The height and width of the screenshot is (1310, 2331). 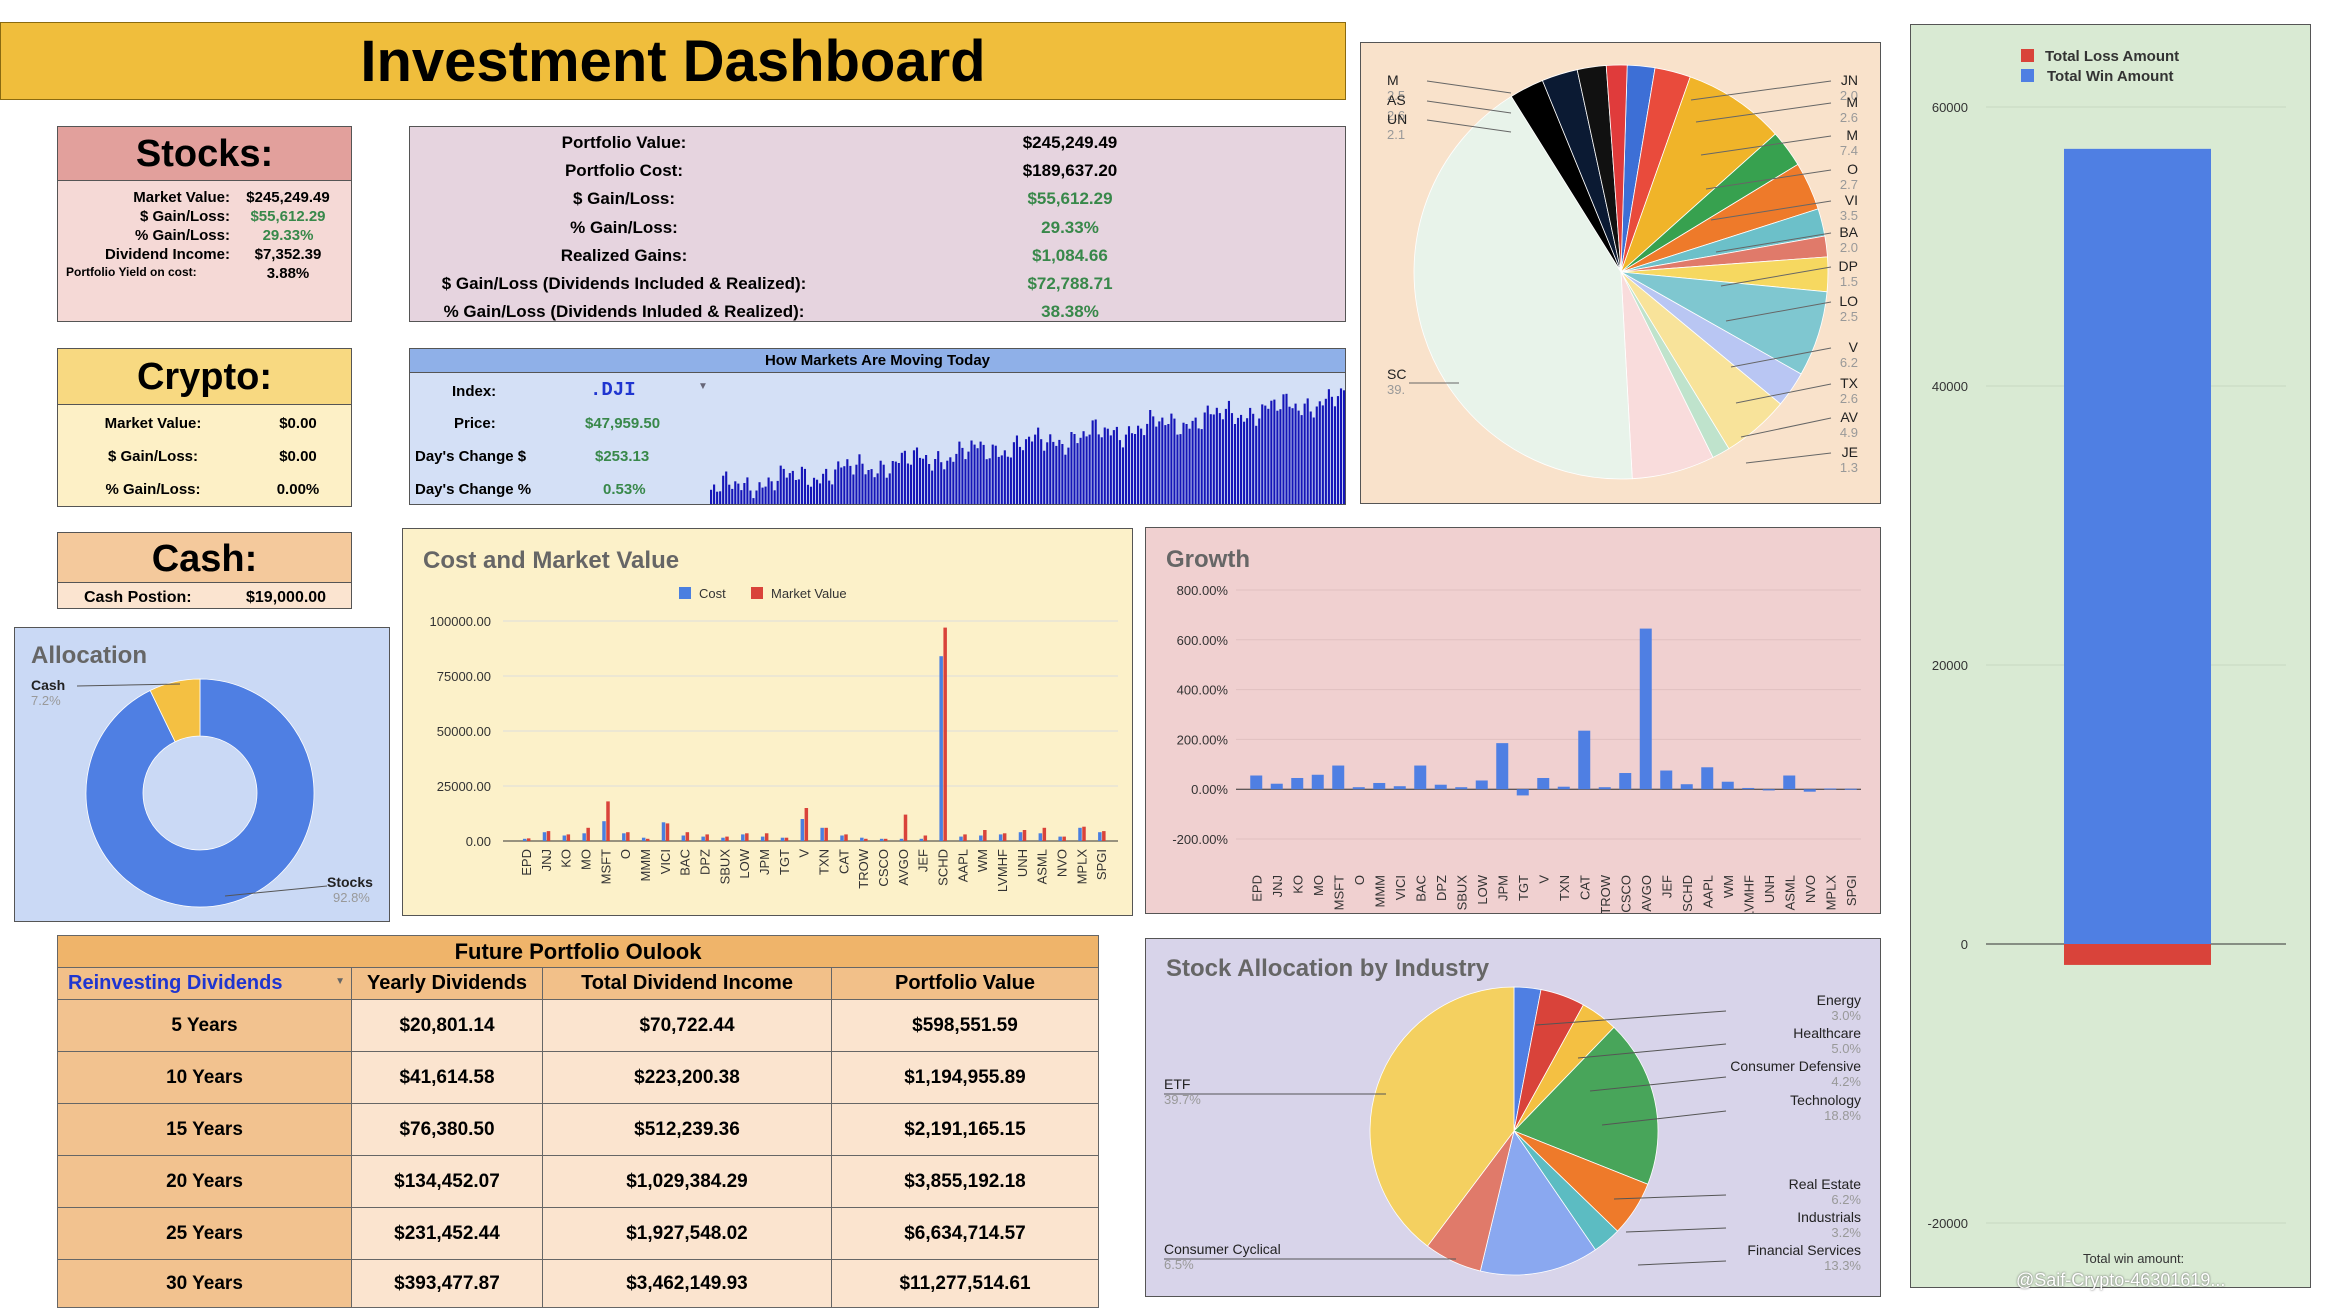 I want to click on x-tick-label: ASML, so click(x=1789, y=892).